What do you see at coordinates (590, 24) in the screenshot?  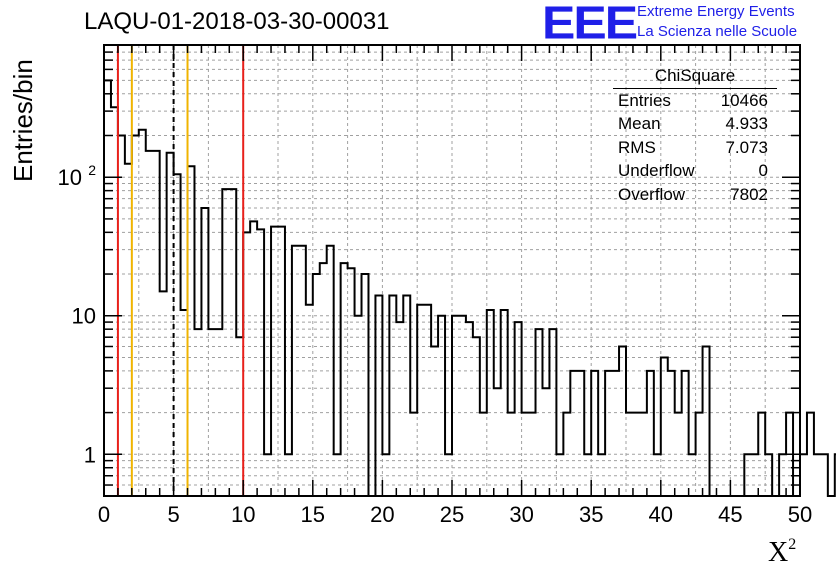 I see `eee-logo: EEE` at bounding box center [590, 24].